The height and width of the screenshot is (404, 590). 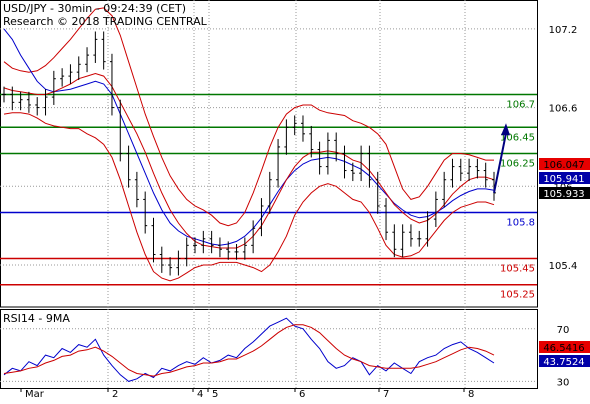 I want to click on x-axis-label: 4, so click(x=200, y=394).